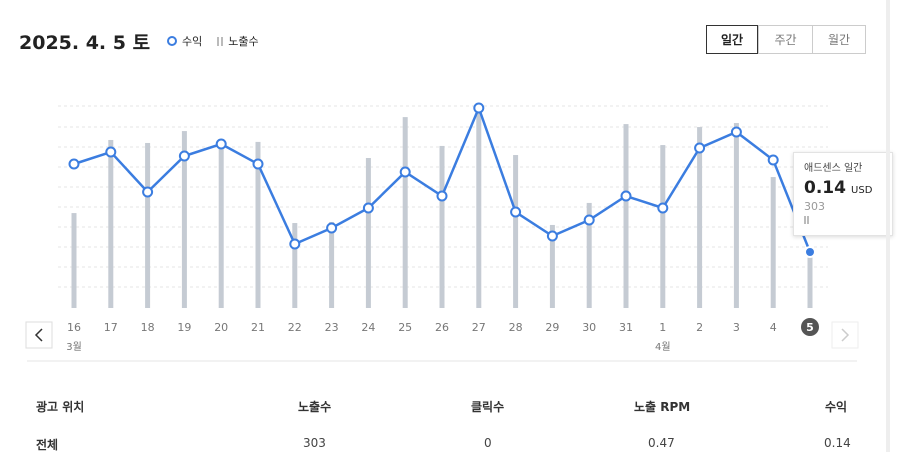 This screenshot has height=453, width=897. Describe the element at coordinates (785, 39) in the screenshot. I see `period-button: 주간` at that location.